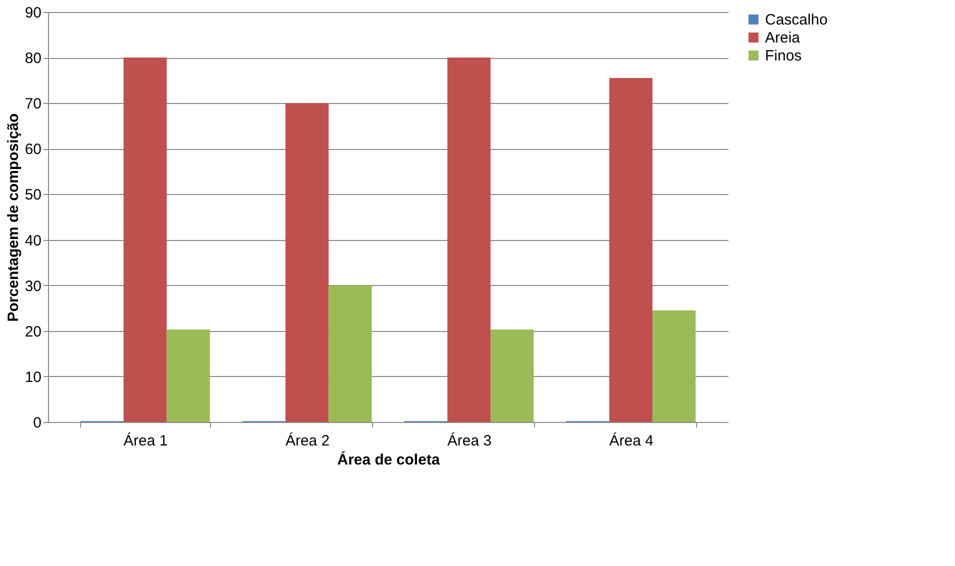  What do you see at coordinates (783, 38) in the screenshot?
I see `legend-label: Areia` at bounding box center [783, 38].